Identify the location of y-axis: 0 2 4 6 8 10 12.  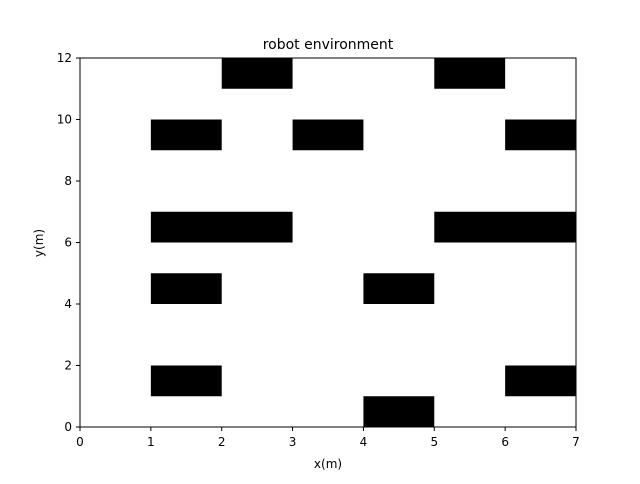
(68, 242).